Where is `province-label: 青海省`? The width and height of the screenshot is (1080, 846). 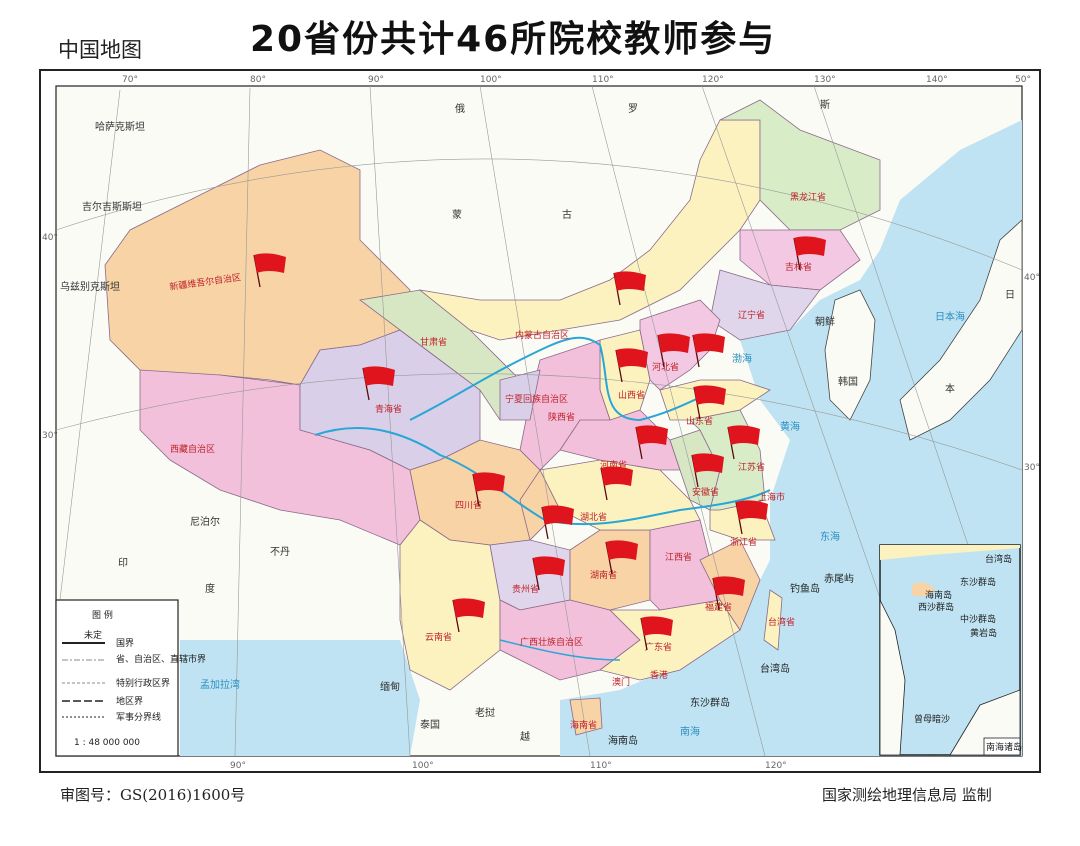 province-label: 青海省 is located at coordinates (388, 409).